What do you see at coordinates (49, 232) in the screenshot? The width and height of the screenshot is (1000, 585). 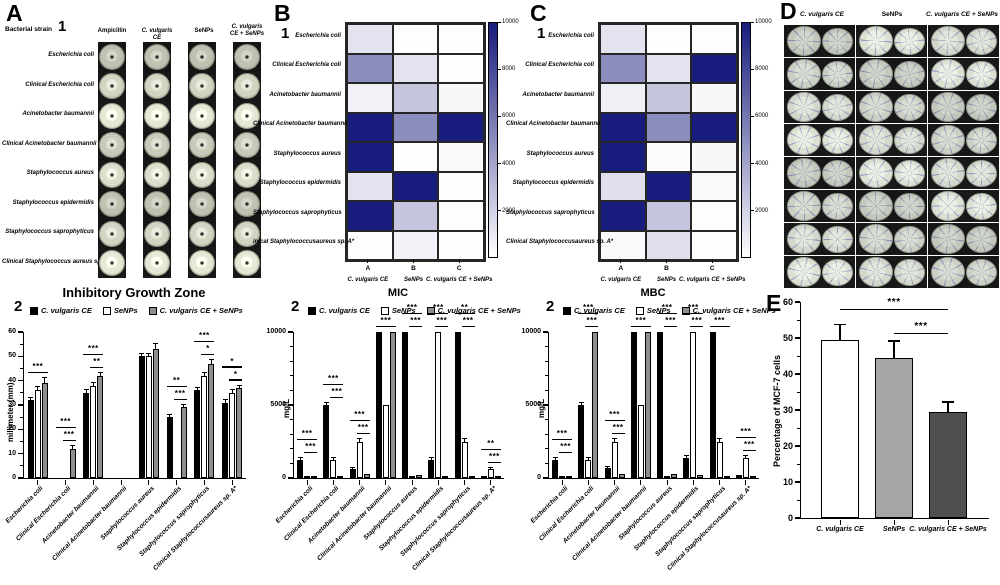 I see `plate-row-label: Staphylococcus saprophyticus` at bounding box center [49, 232].